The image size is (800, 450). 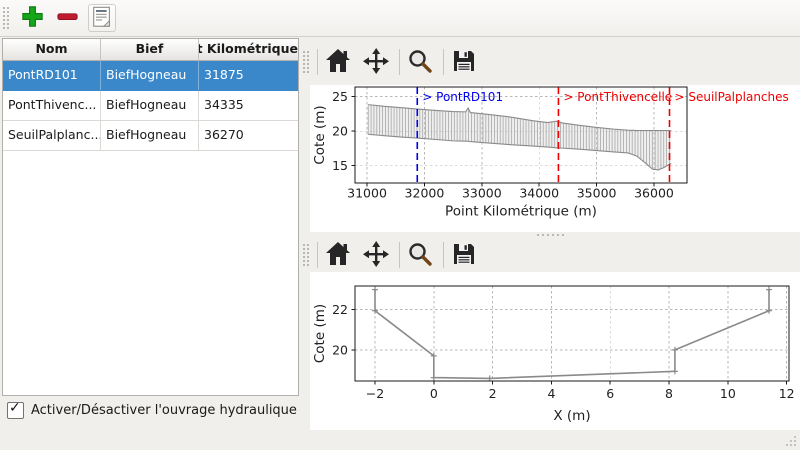 I want to click on svg-text: 25, so click(x=340, y=96).